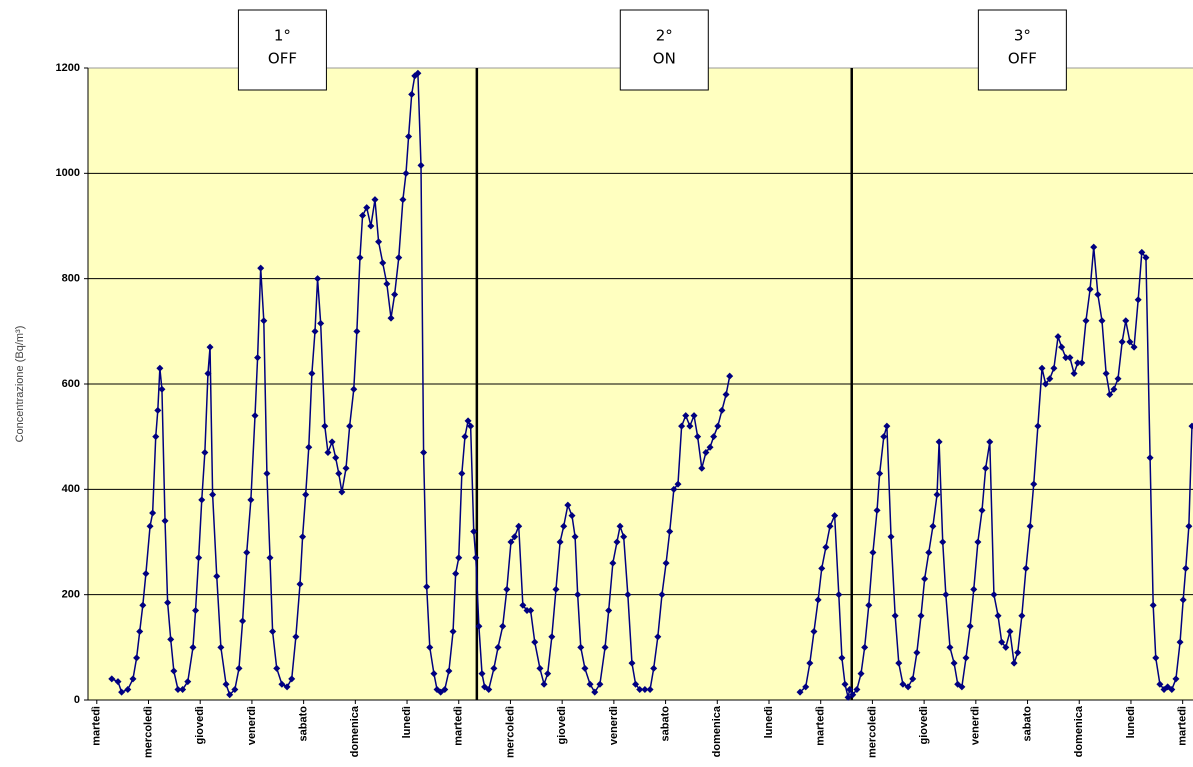  What do you see at coordinates (717, 731) in the screenshot?
I see `x-tick-label: domenica` at bounding box center [717, 731].